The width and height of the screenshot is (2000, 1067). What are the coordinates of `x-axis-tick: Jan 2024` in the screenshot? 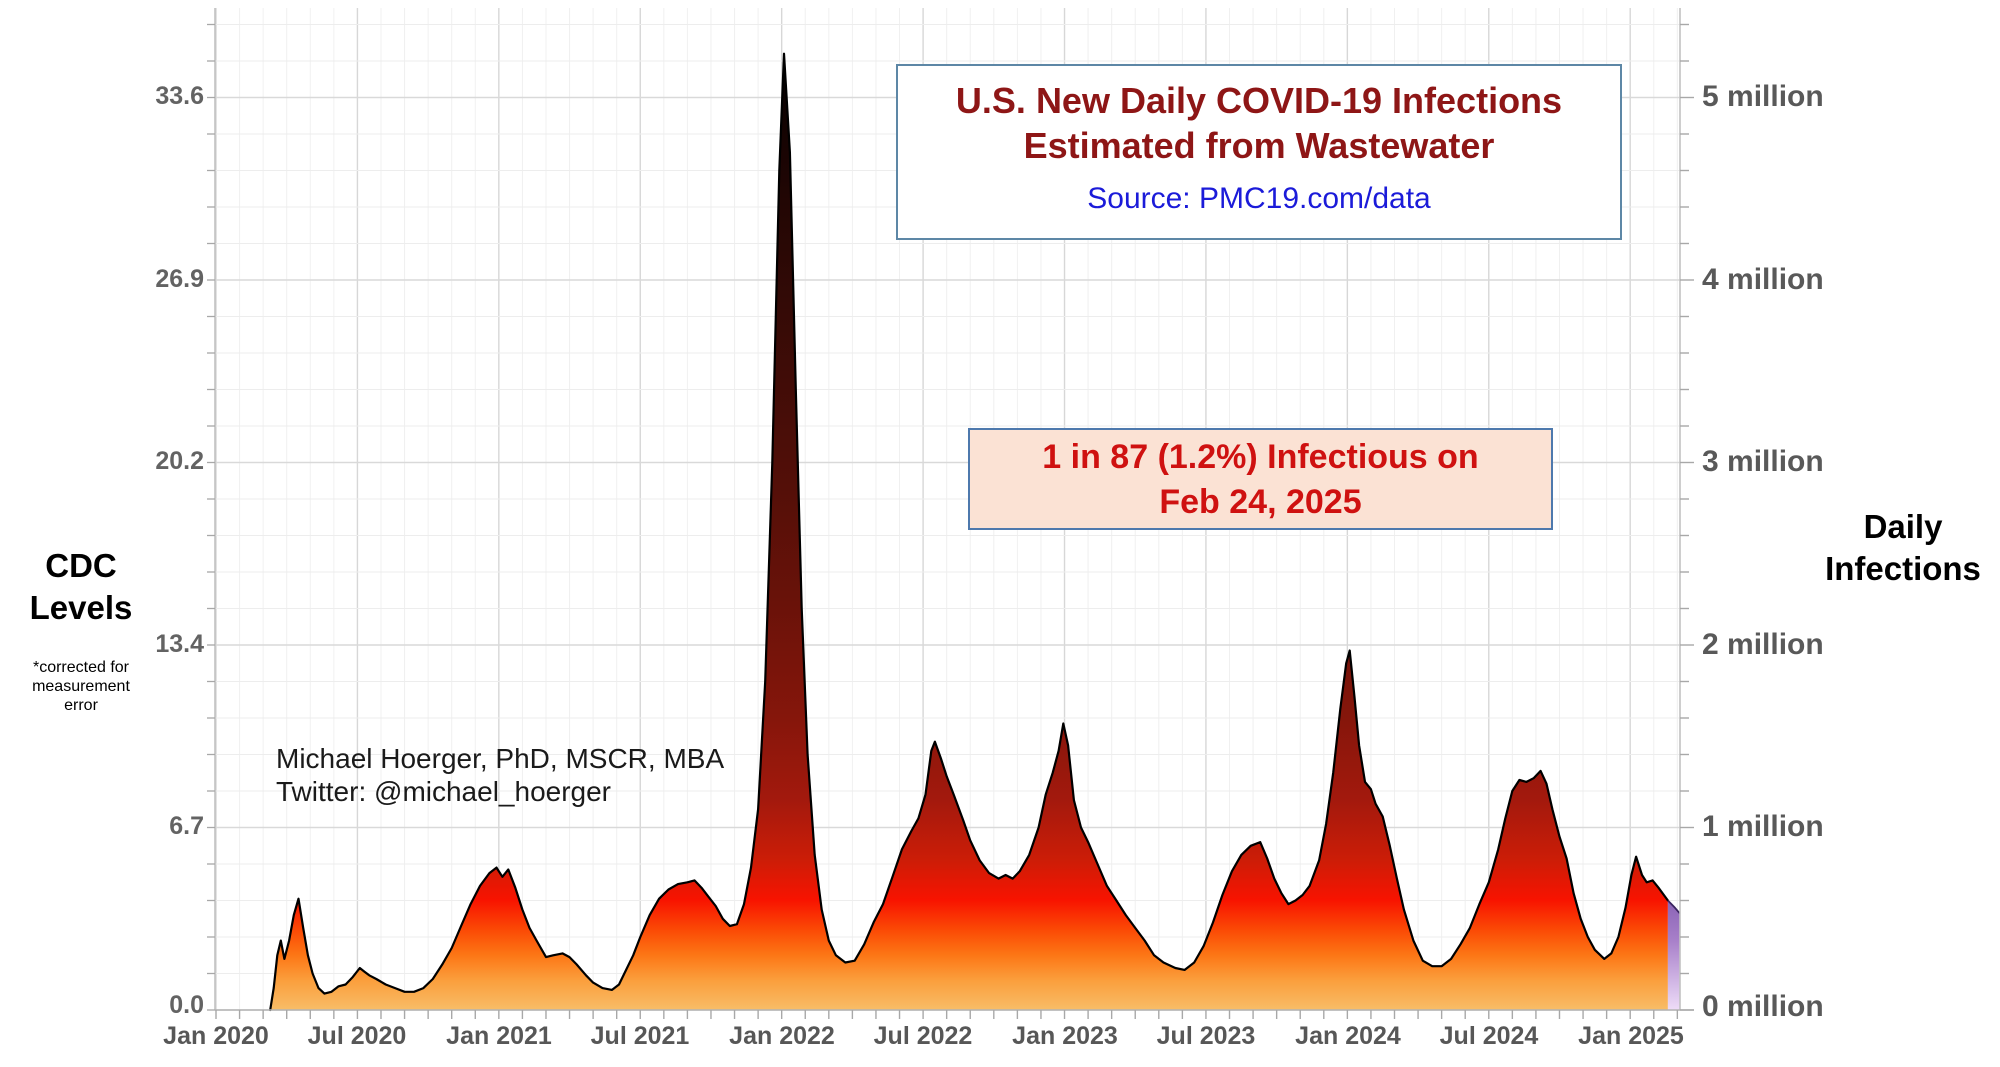 It's located at (1348, 1036).